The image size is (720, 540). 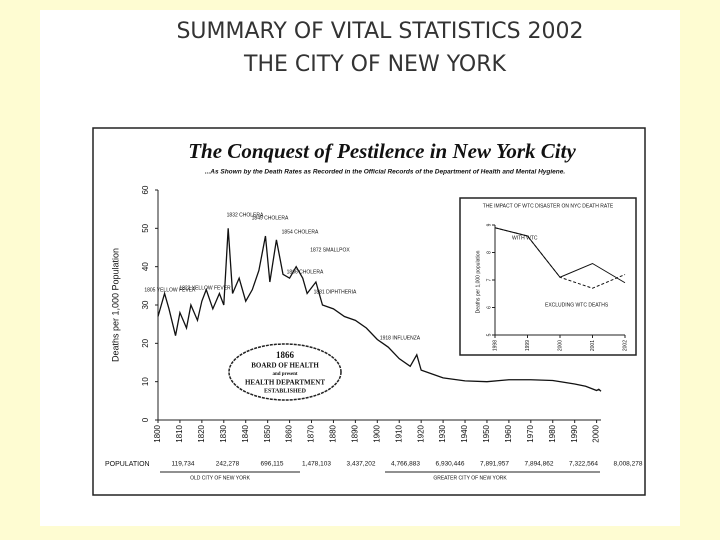 What do you see at coordinates (574, 433) in the screenshot?
I see `x-tick-label: 1990` at bounding box center [574, 433].